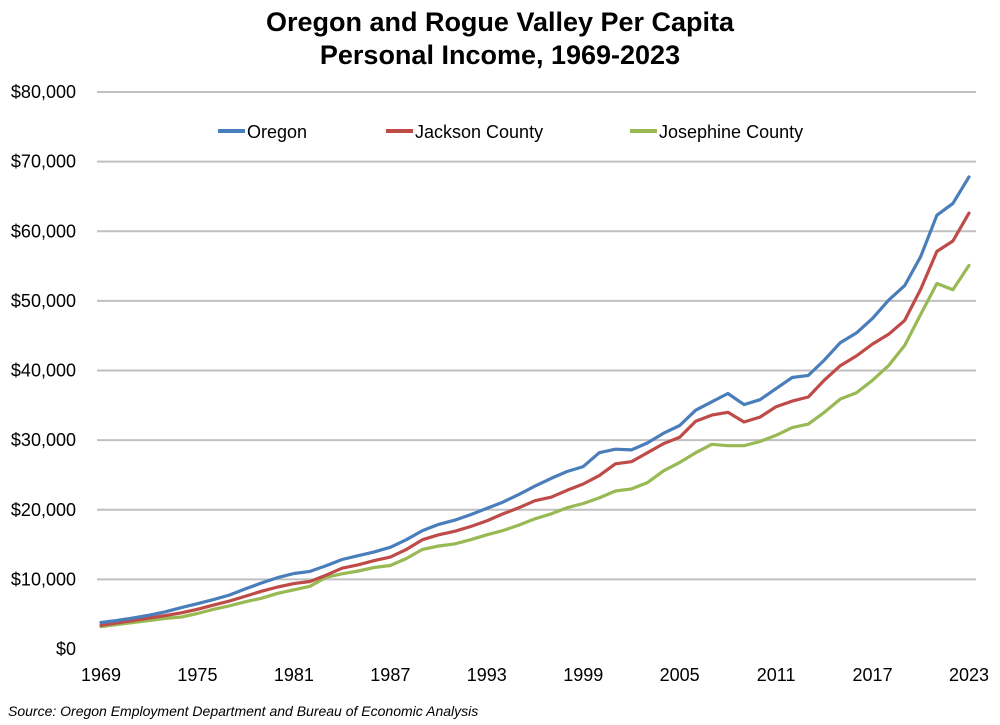 The image size is (1000, 725). Describe the element at coordinates (294, 675) in the screenshot. I see `x-tick-label: 1981` at that location.